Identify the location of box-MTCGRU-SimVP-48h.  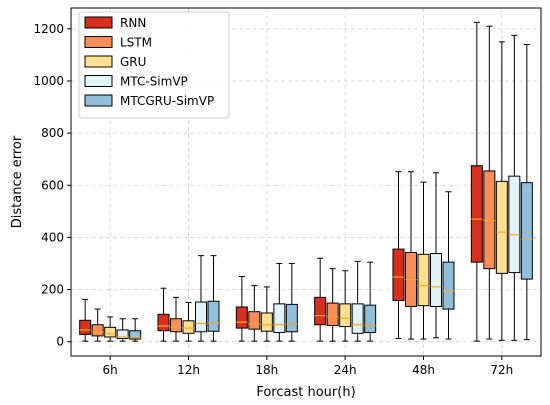
(448, 265).